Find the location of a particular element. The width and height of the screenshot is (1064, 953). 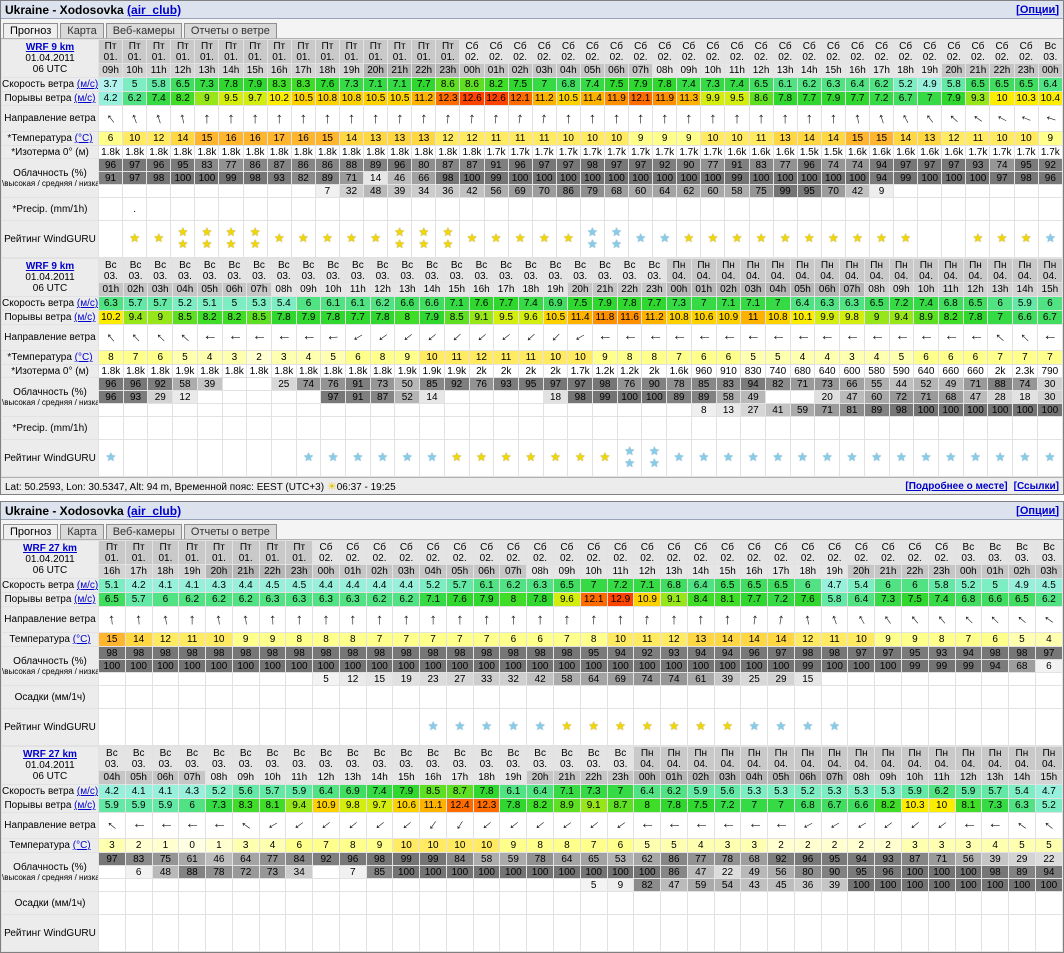

wind-gusts-cell: 9.9 is located at coordinates (713, 98).